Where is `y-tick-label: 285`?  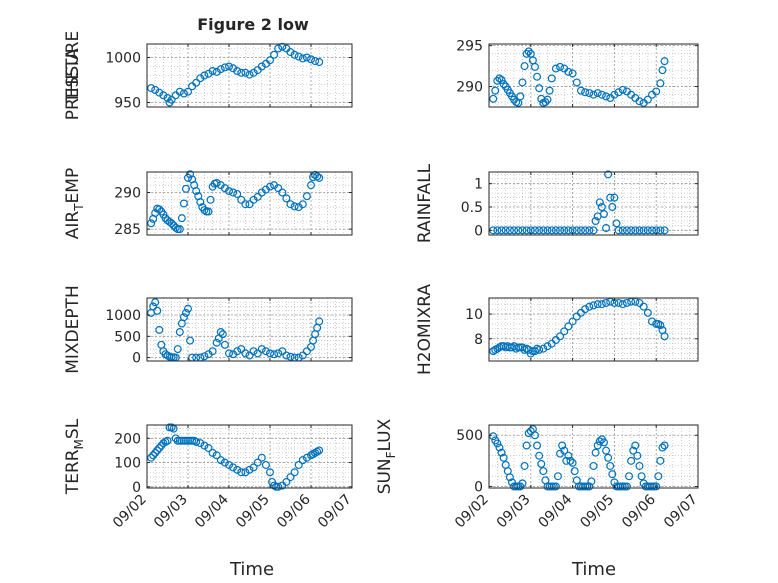
y-tick-label: 285 is located at coordinates (127, 230).